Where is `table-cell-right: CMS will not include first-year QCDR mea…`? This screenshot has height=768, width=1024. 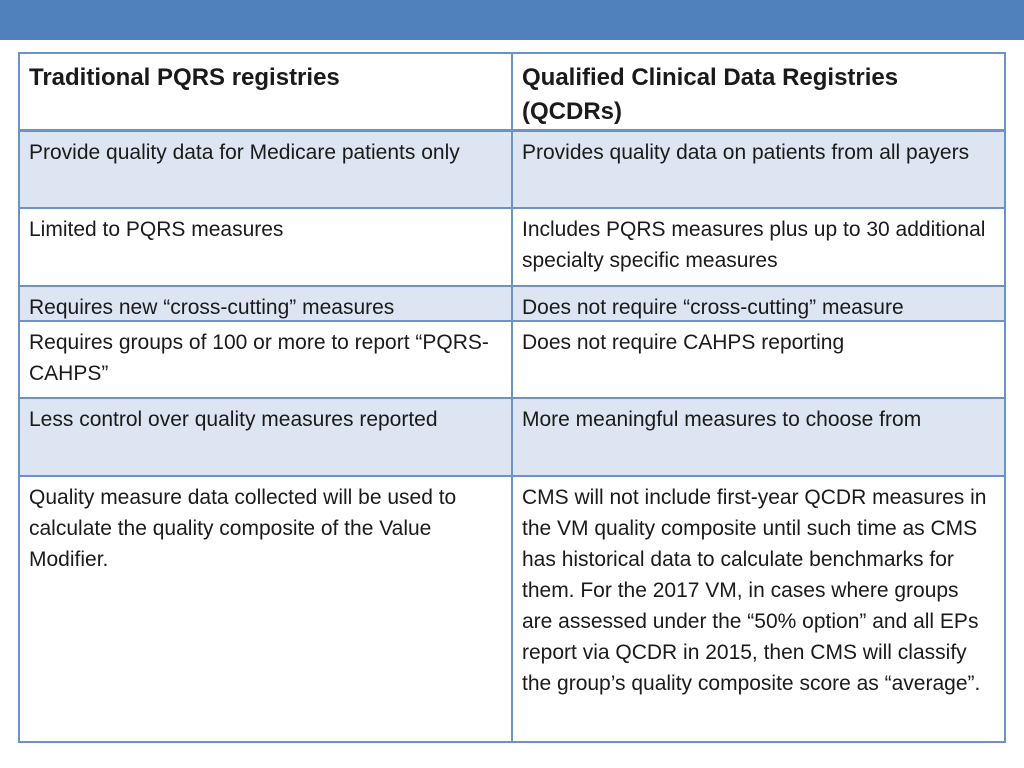 table-cell-right: CMS will not include first-year QCDR mea… is located at coordinates (754, 590).